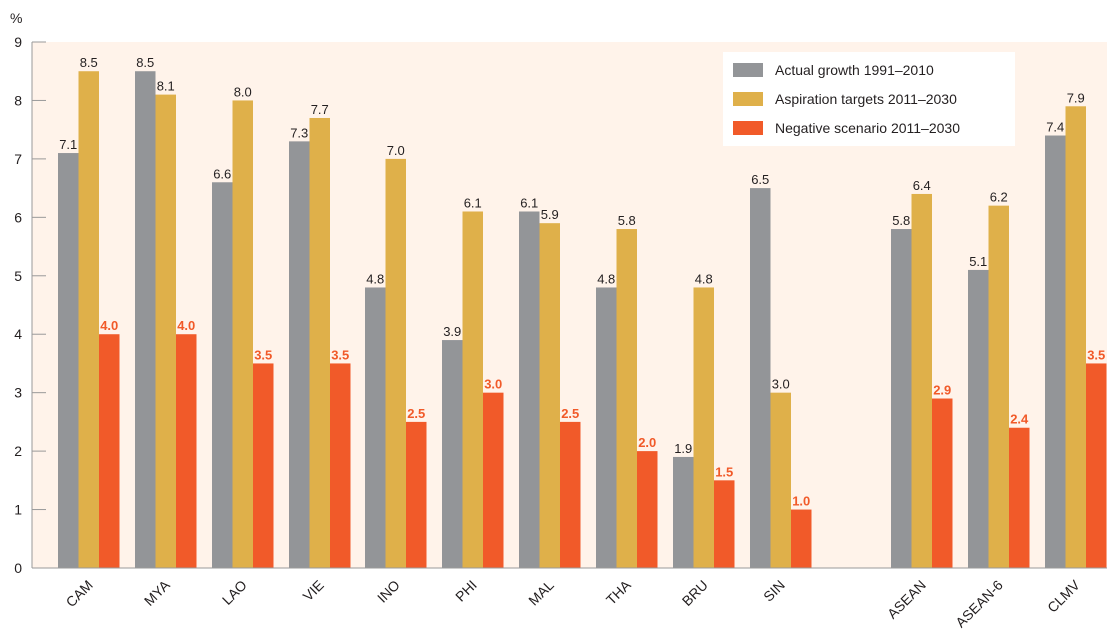 The height and width of the screenshot is (631, 1107). What do you see at coordinates (396, 150) in the screenshot?
I see `bar-value-label: 7.0` at bounding box center [396, 150].